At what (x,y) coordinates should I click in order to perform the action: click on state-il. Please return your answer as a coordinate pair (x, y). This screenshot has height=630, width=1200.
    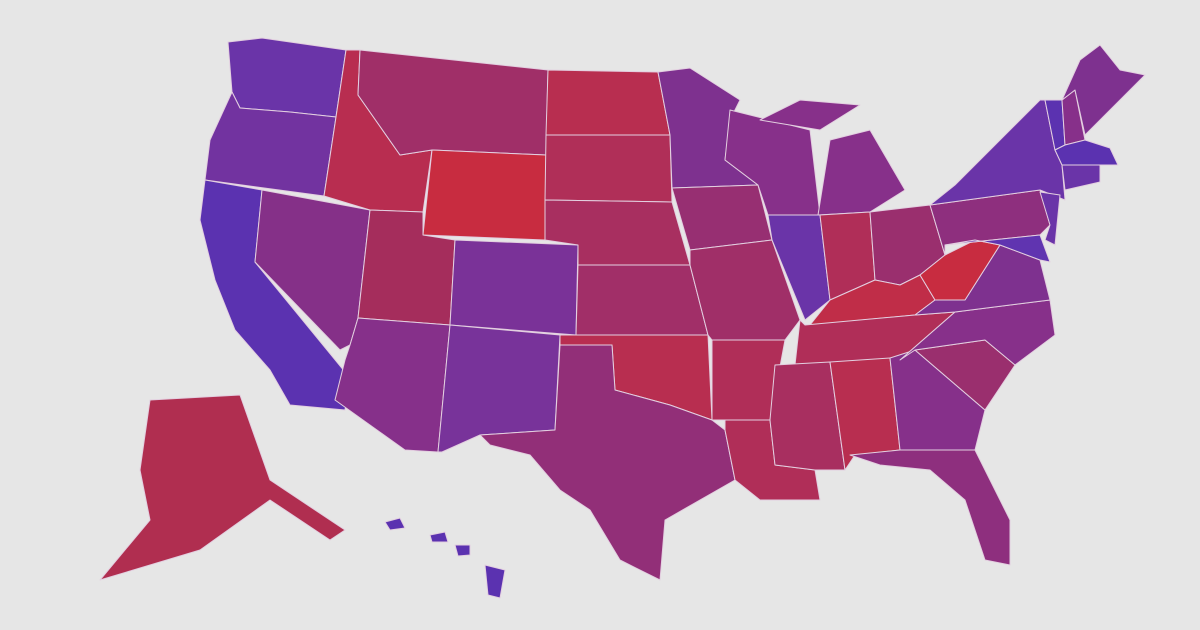
    Looking at the image, I should click on (799, 267).